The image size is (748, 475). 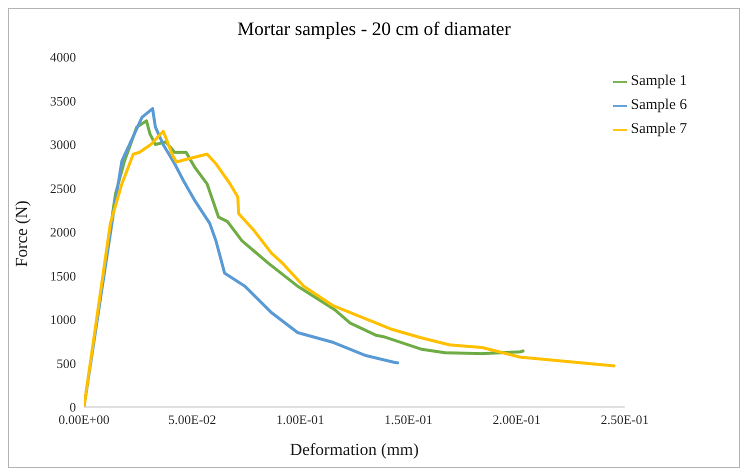 What do you see at coordinates (192, 420) in the screenshot?
I see `x-tick-label: 5.00E-02` at bounding box center [192, 420].